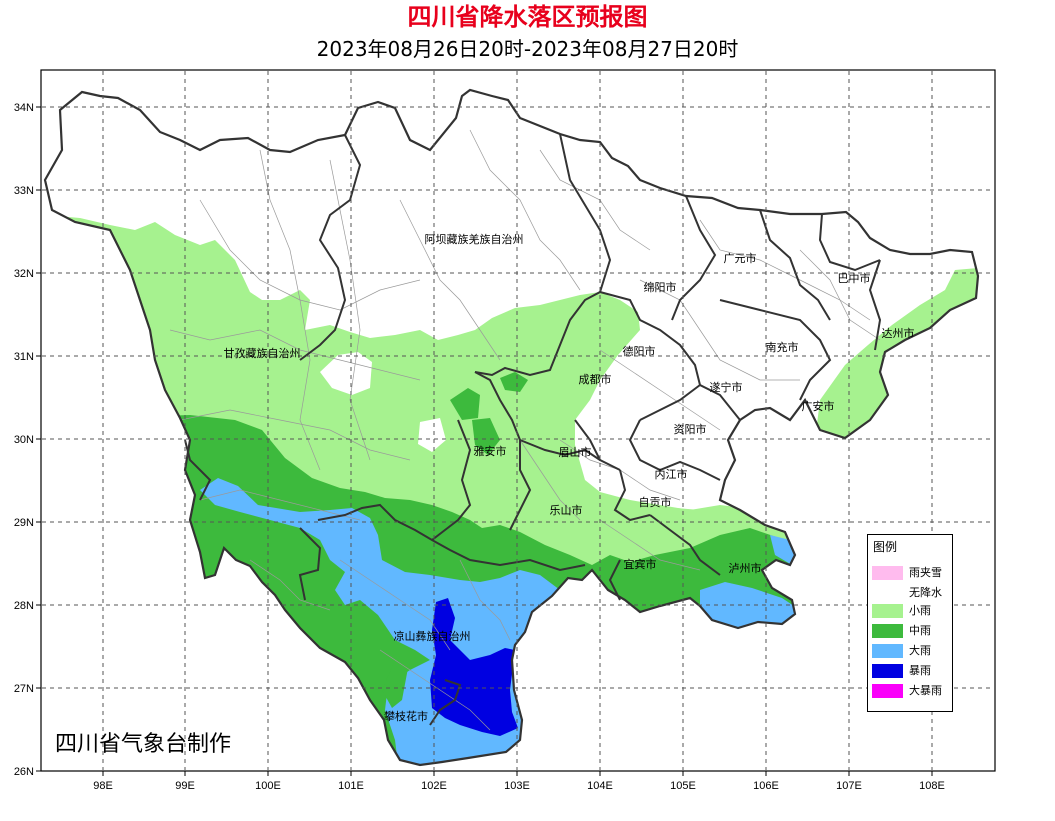  I want to click on region-label-guangyuan: 广元市, so click(740, 258).